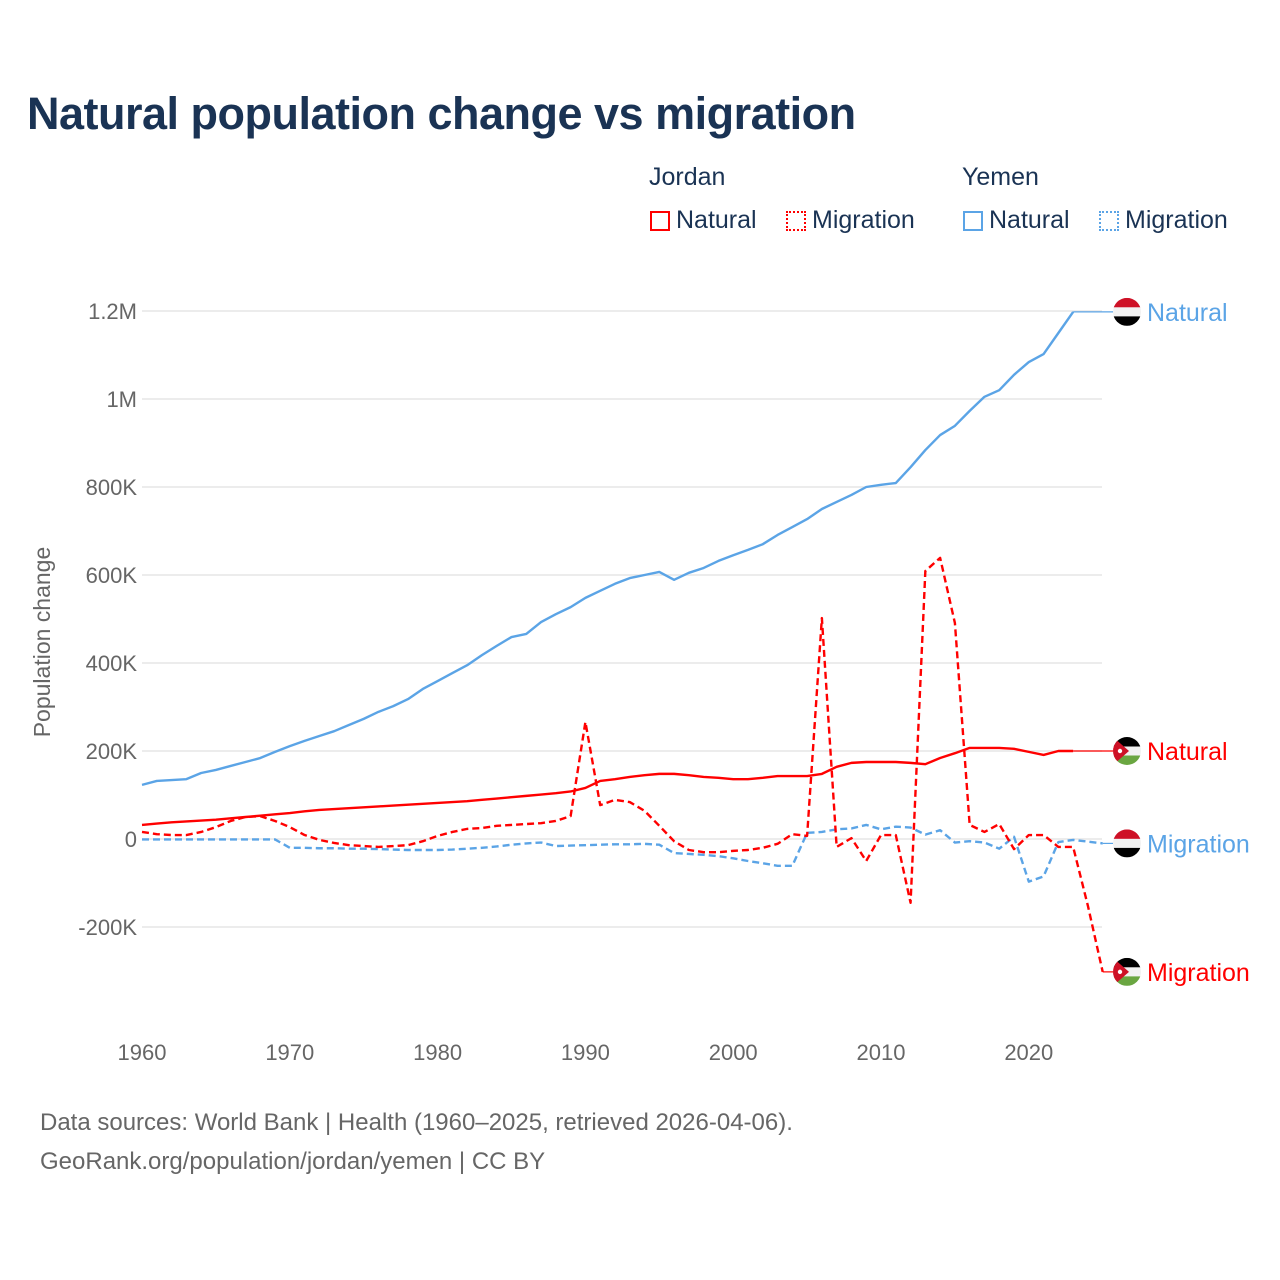 Image resolution: width=1280 pixels, height=1280 pixels. What do you see at coordinates (142, 1052) in the screenshot?
I see `x-tick-label: 1960` at bounding box center [142, 1052].